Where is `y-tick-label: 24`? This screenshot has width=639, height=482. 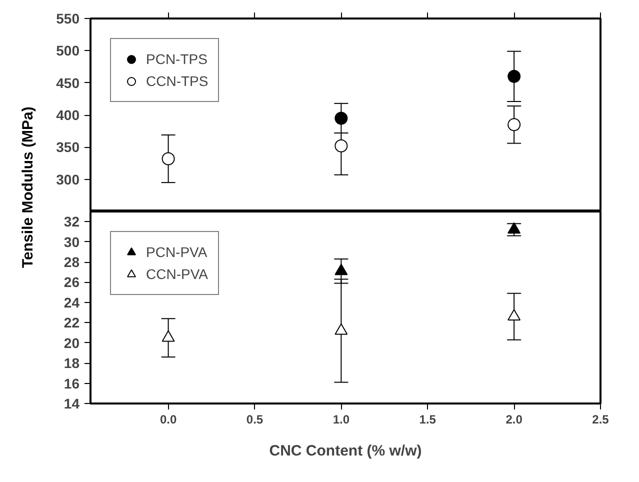
y-tick-label: 24 is located at coordinates (72, 302).